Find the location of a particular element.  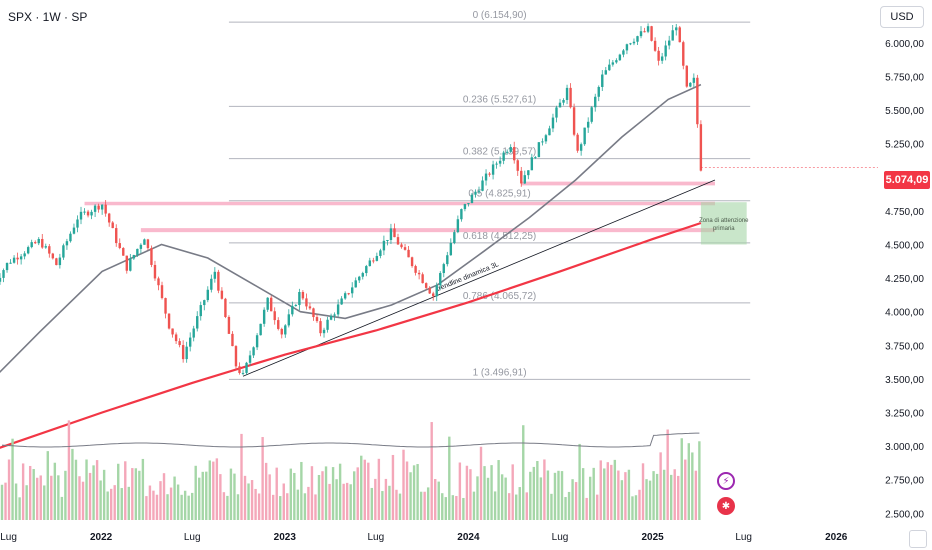

last-price-tag: 5.074,09 is located at coordinates (907, 180).